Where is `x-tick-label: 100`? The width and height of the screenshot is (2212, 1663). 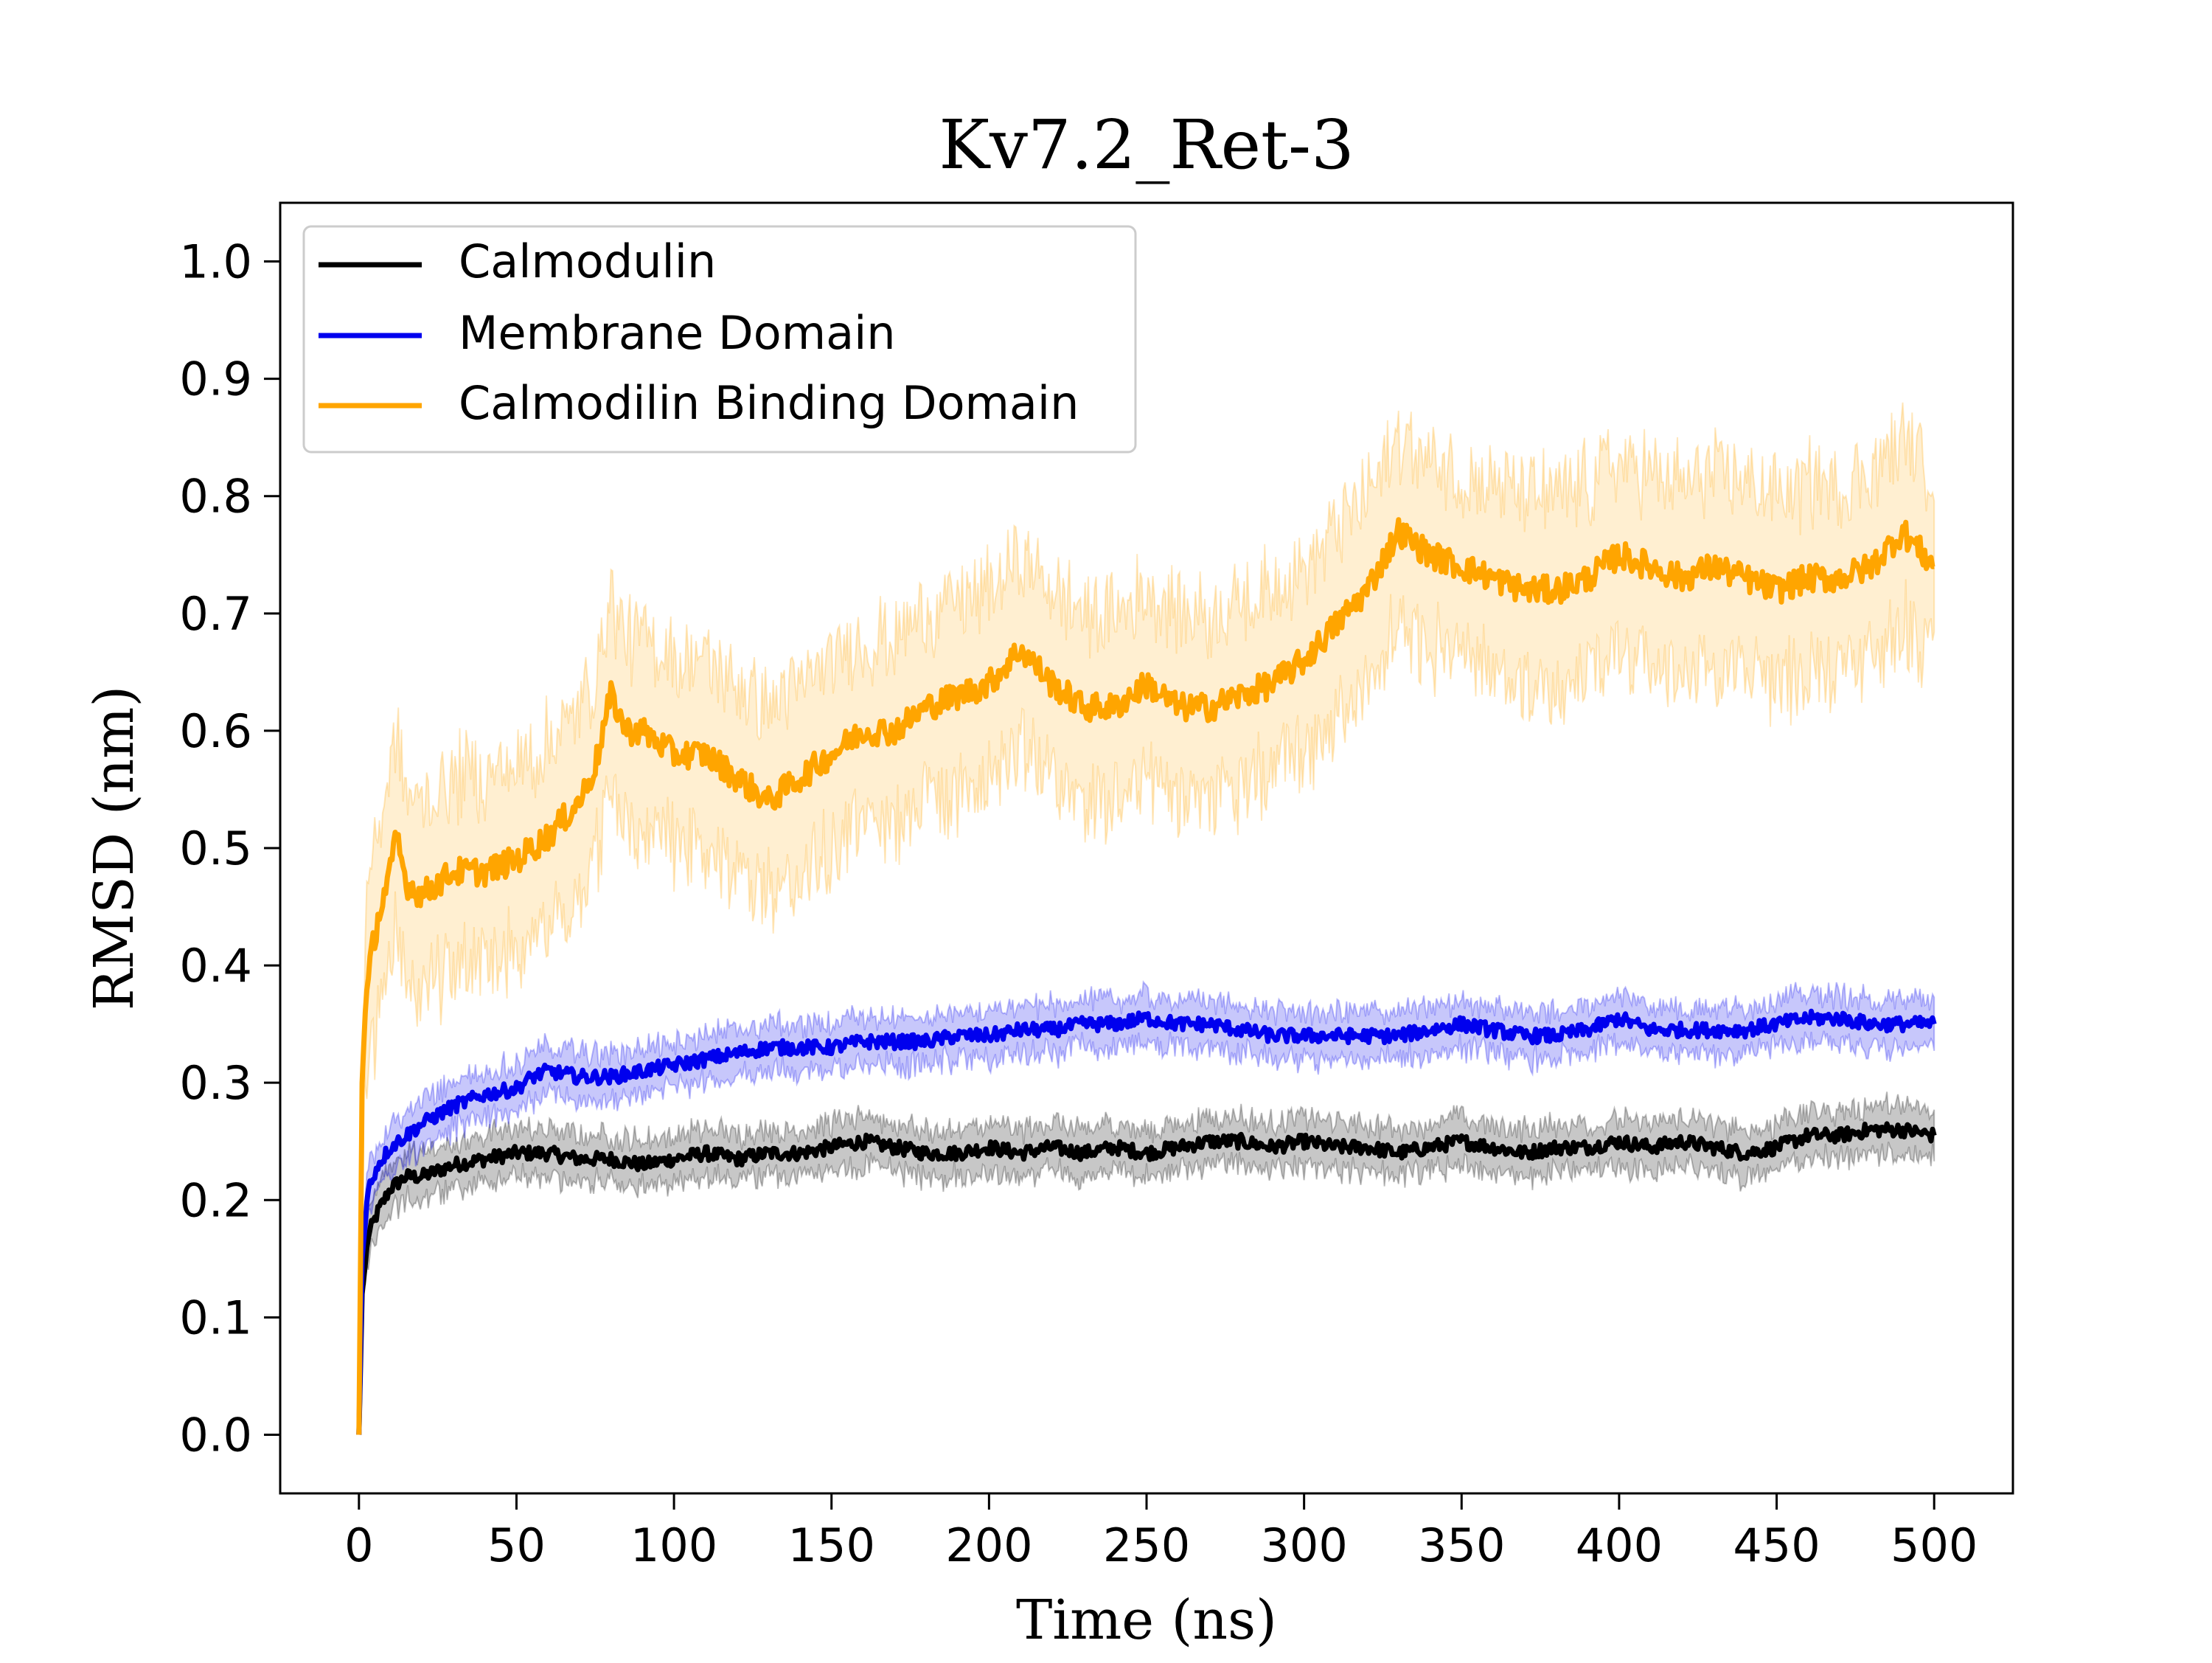
x-tick-label: 100 is located at coordinates (673, 1545).